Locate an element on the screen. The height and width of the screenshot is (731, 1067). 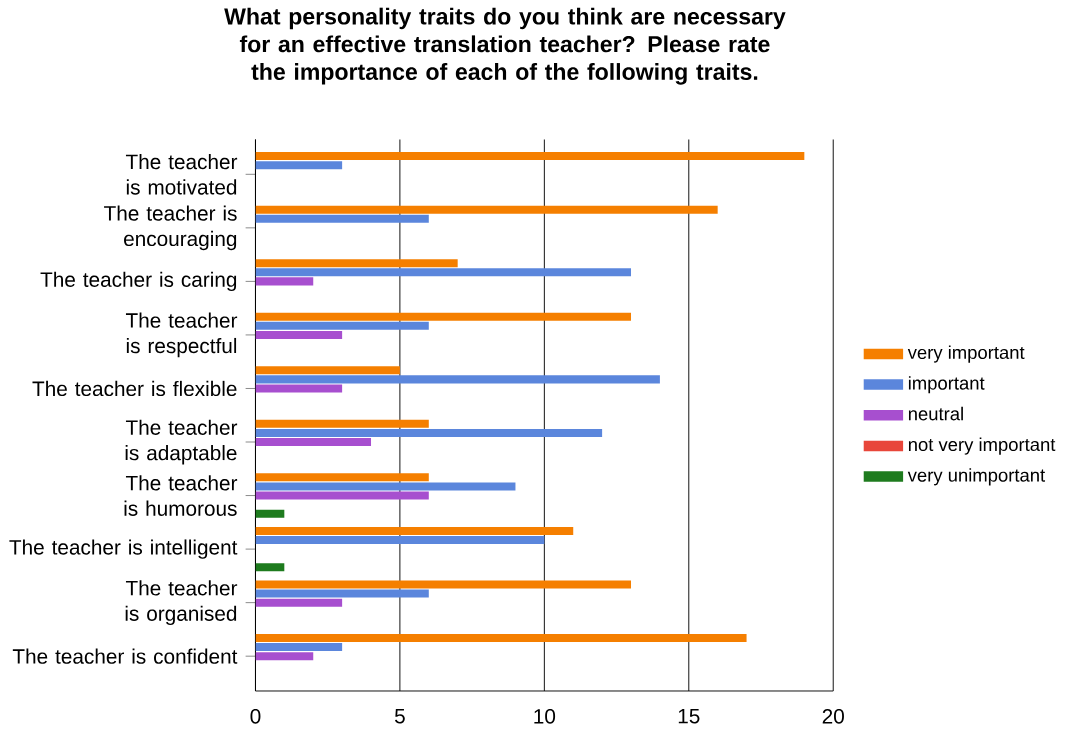
x-tick-label: 0 is located at coordinates (255, 716).